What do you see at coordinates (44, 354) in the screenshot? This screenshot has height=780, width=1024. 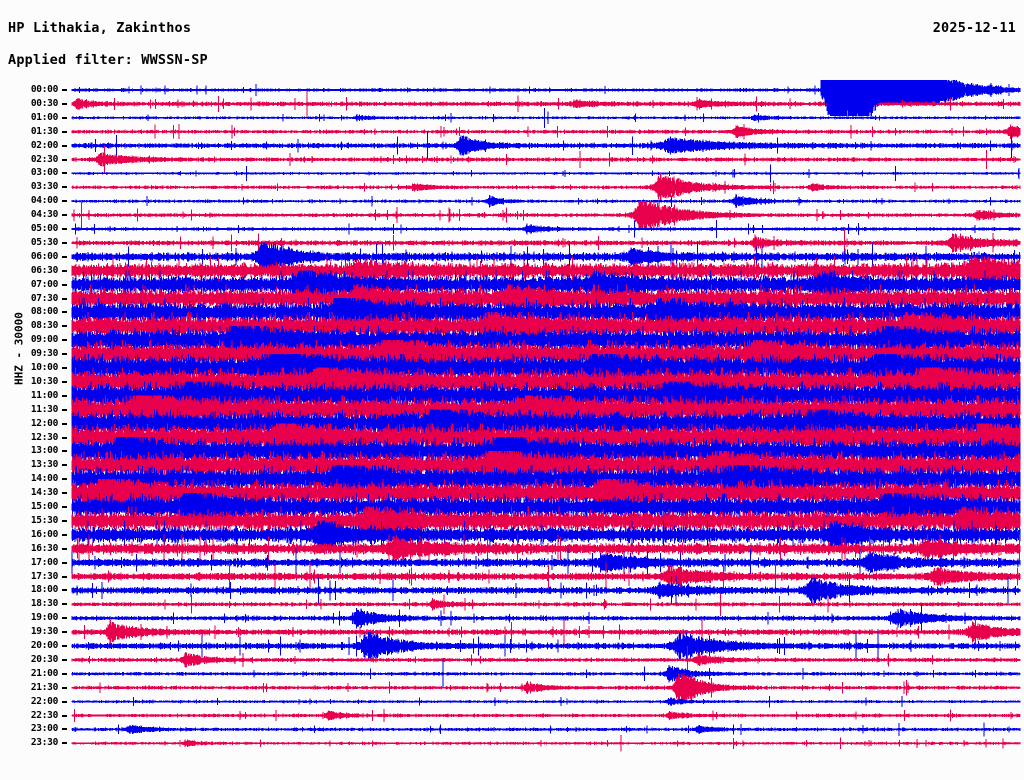 I see `time-label-0930: 09:30` at bounding box center [44, 354].